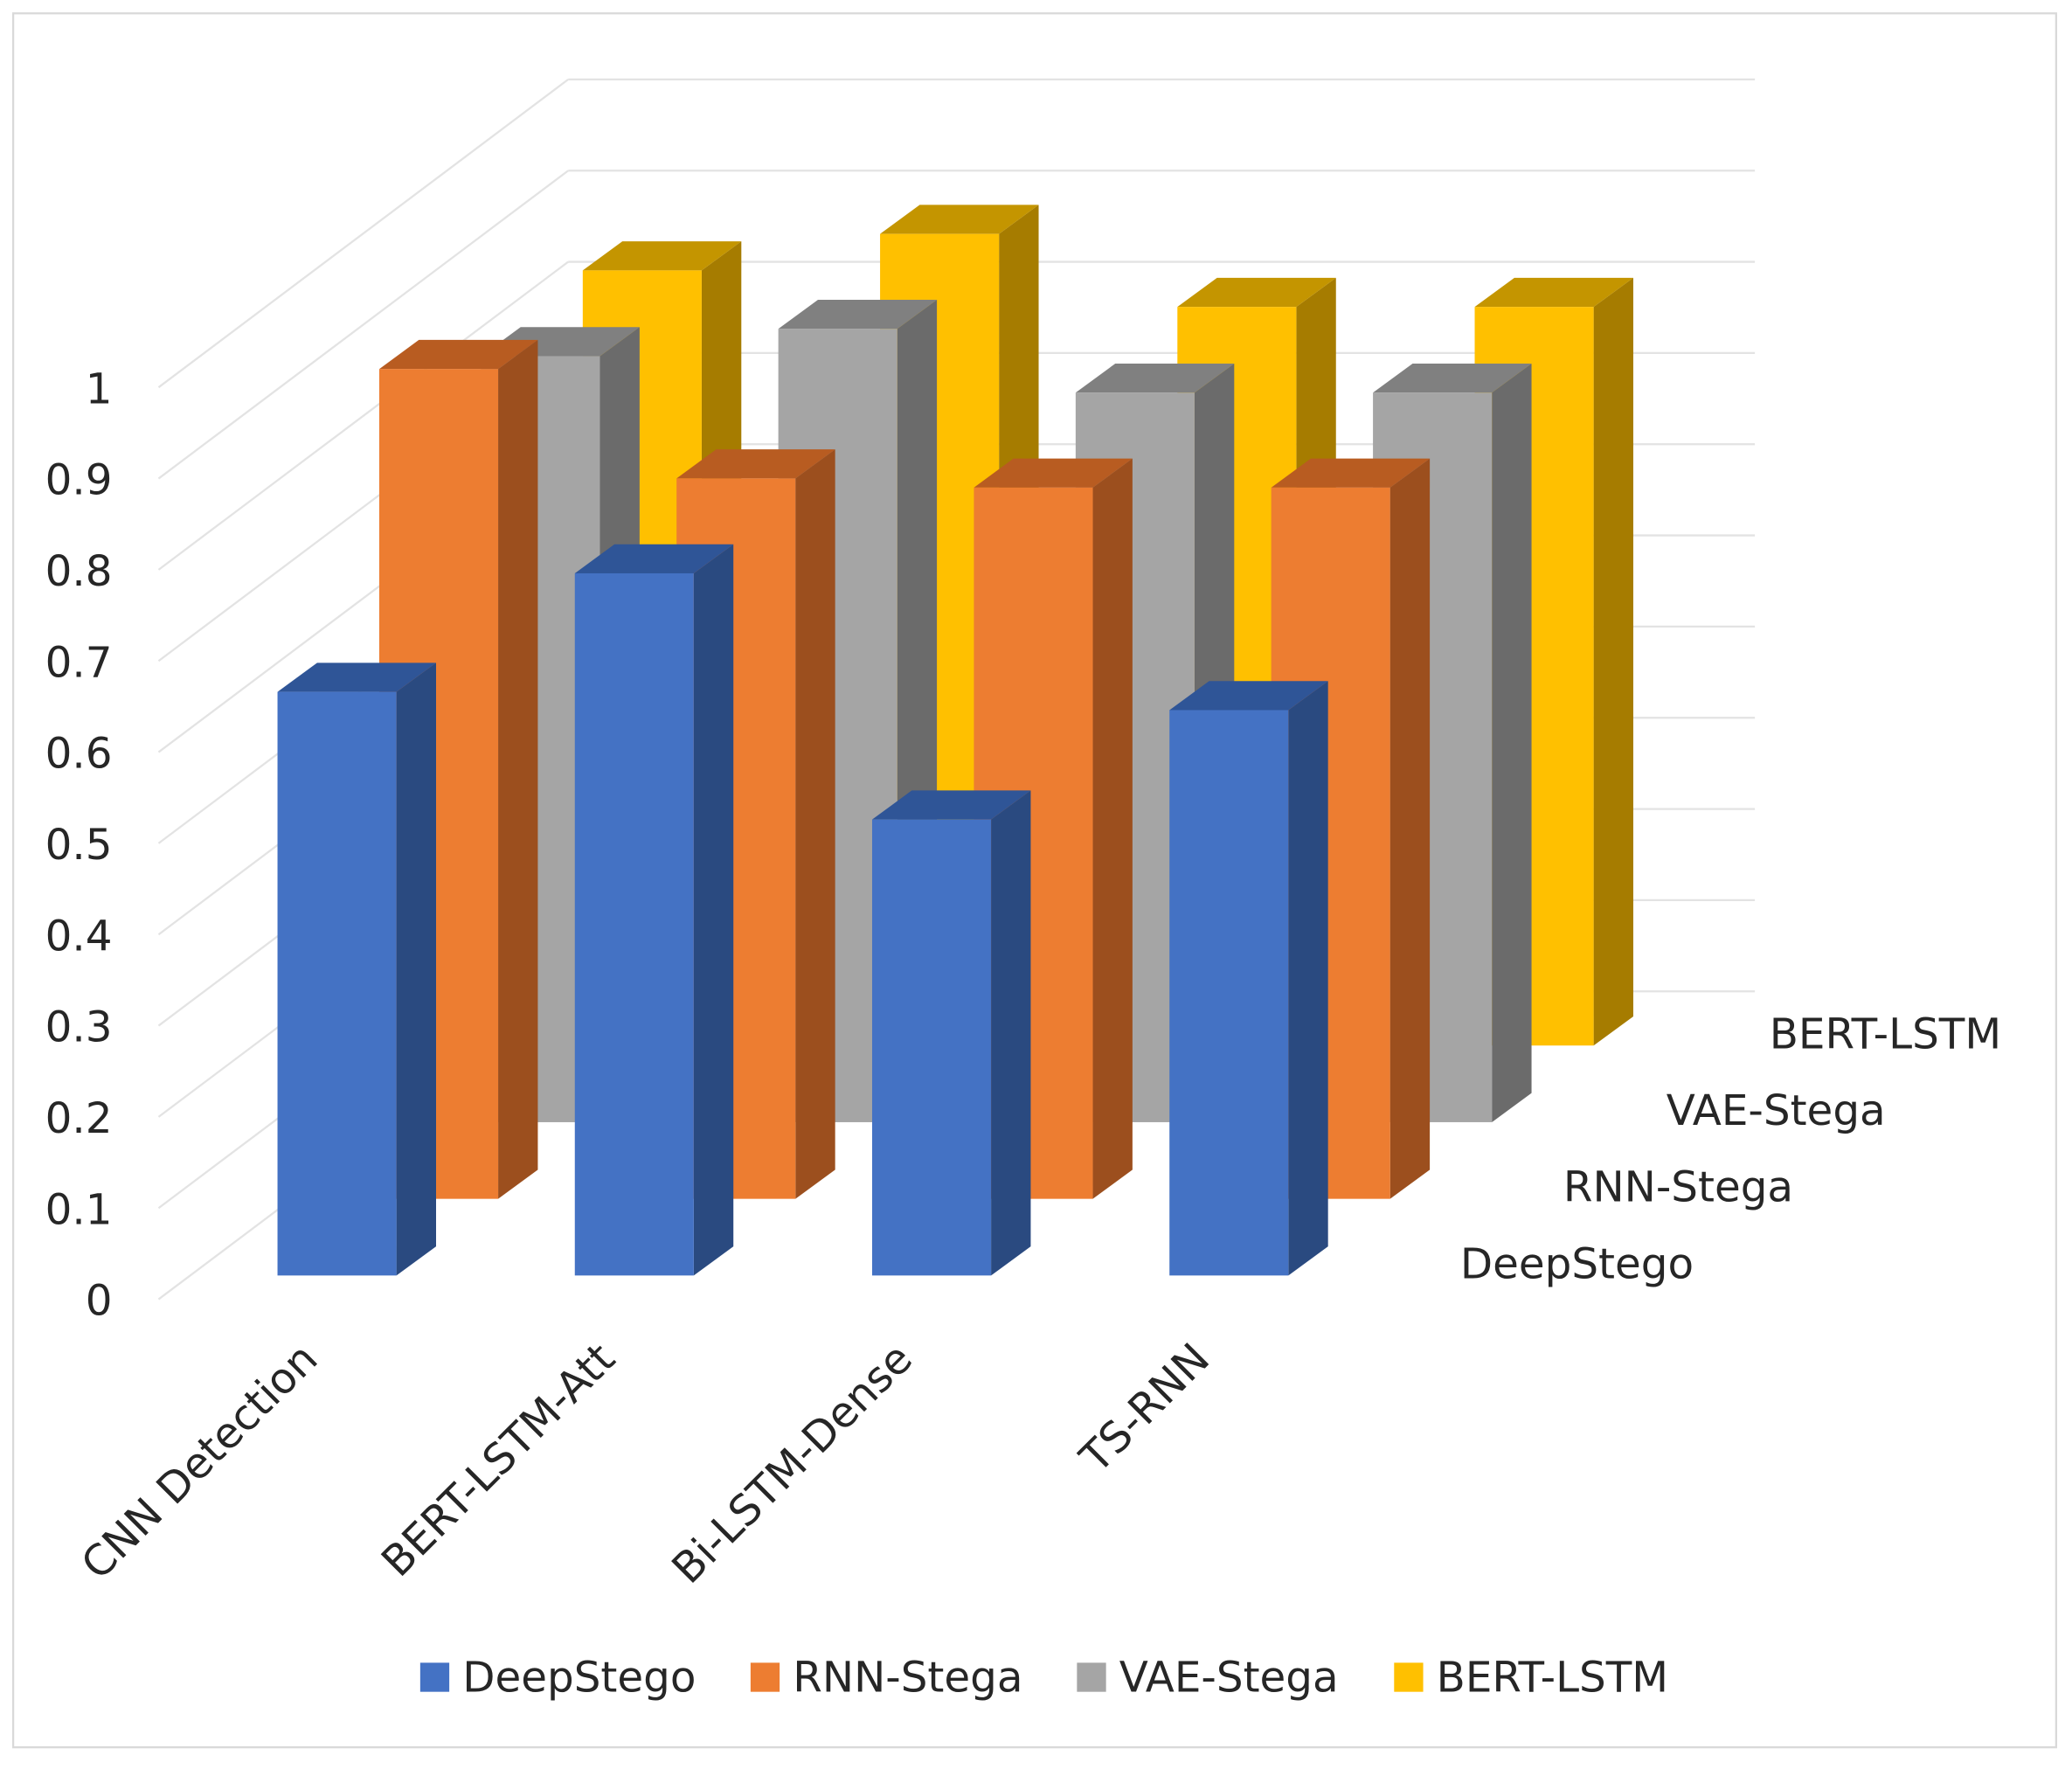 The image size is (2072, 1769). What do you see at coordinates (1552, 1679) in the screenshot?
I see `legend-label: BERT-LSTM` at bounding box center [1552, 1679].